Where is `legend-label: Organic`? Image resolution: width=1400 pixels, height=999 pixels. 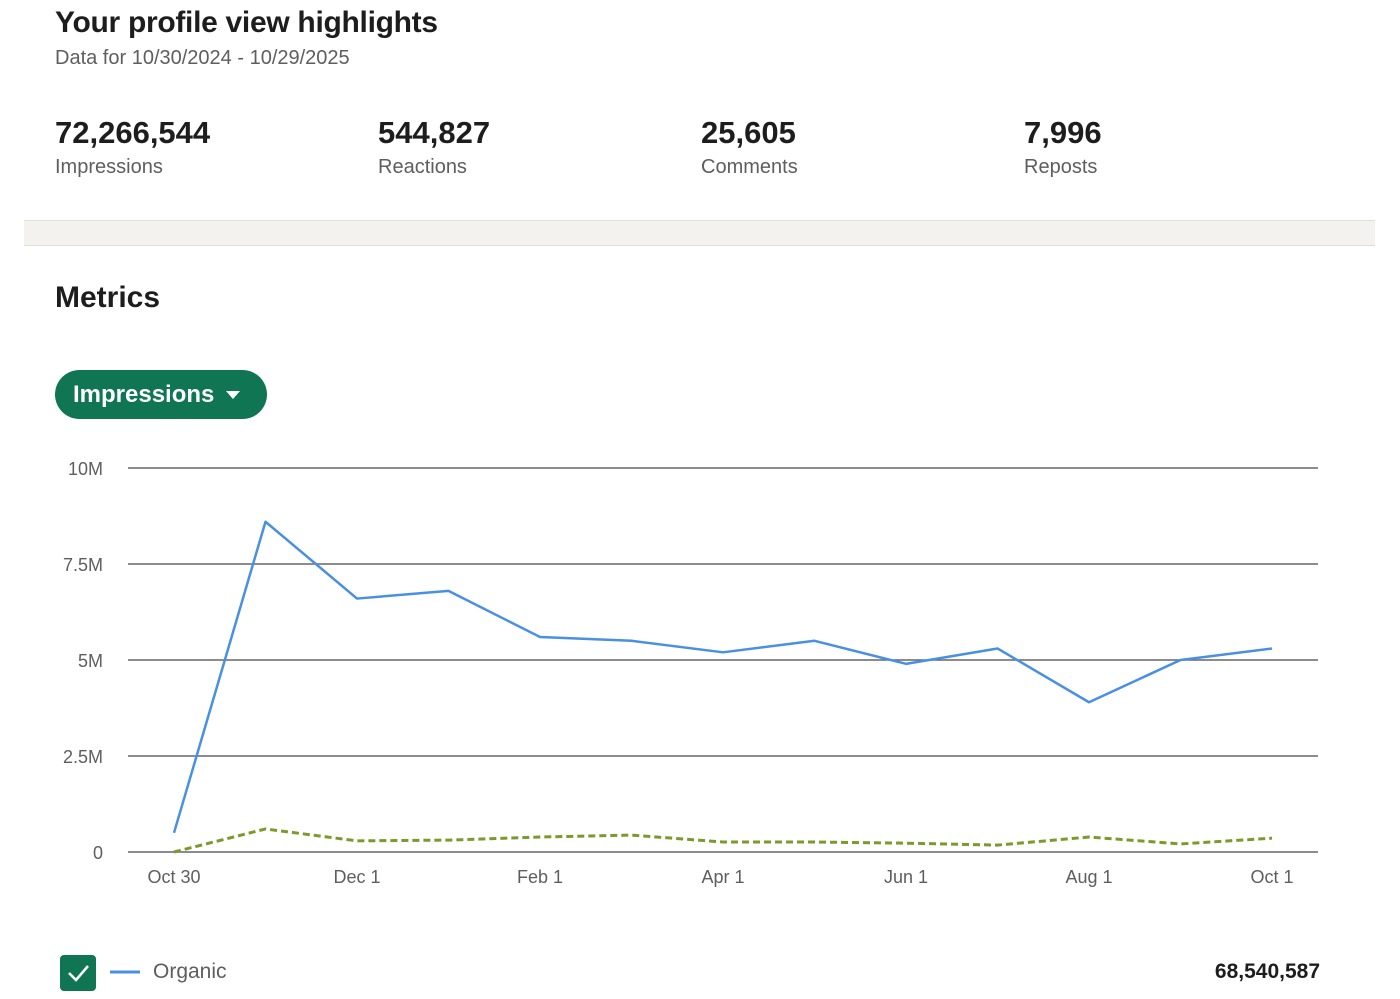 legend-label: Organic is located at coordinates (190, 971).